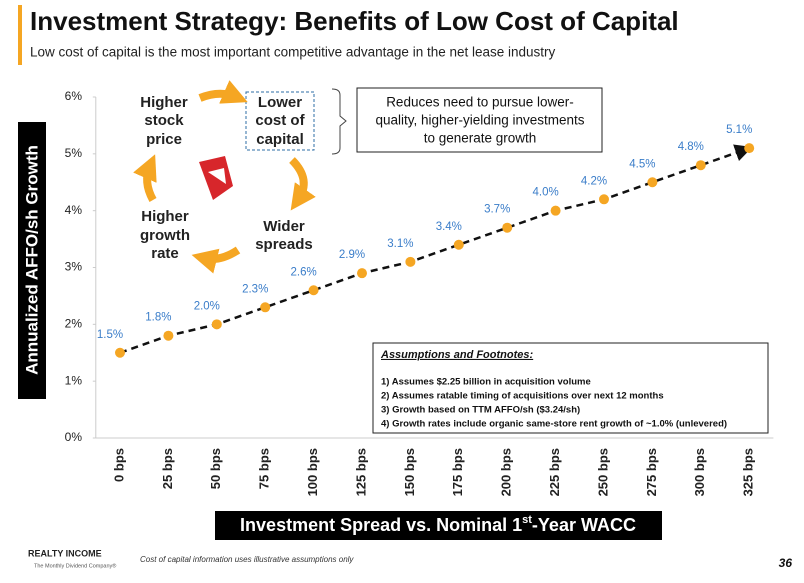 This screenshot has height=583, width=804. Describe the element at coordinates (118, 465) in the screenshot. I see `x-tick-label: 0 bps` at that location.